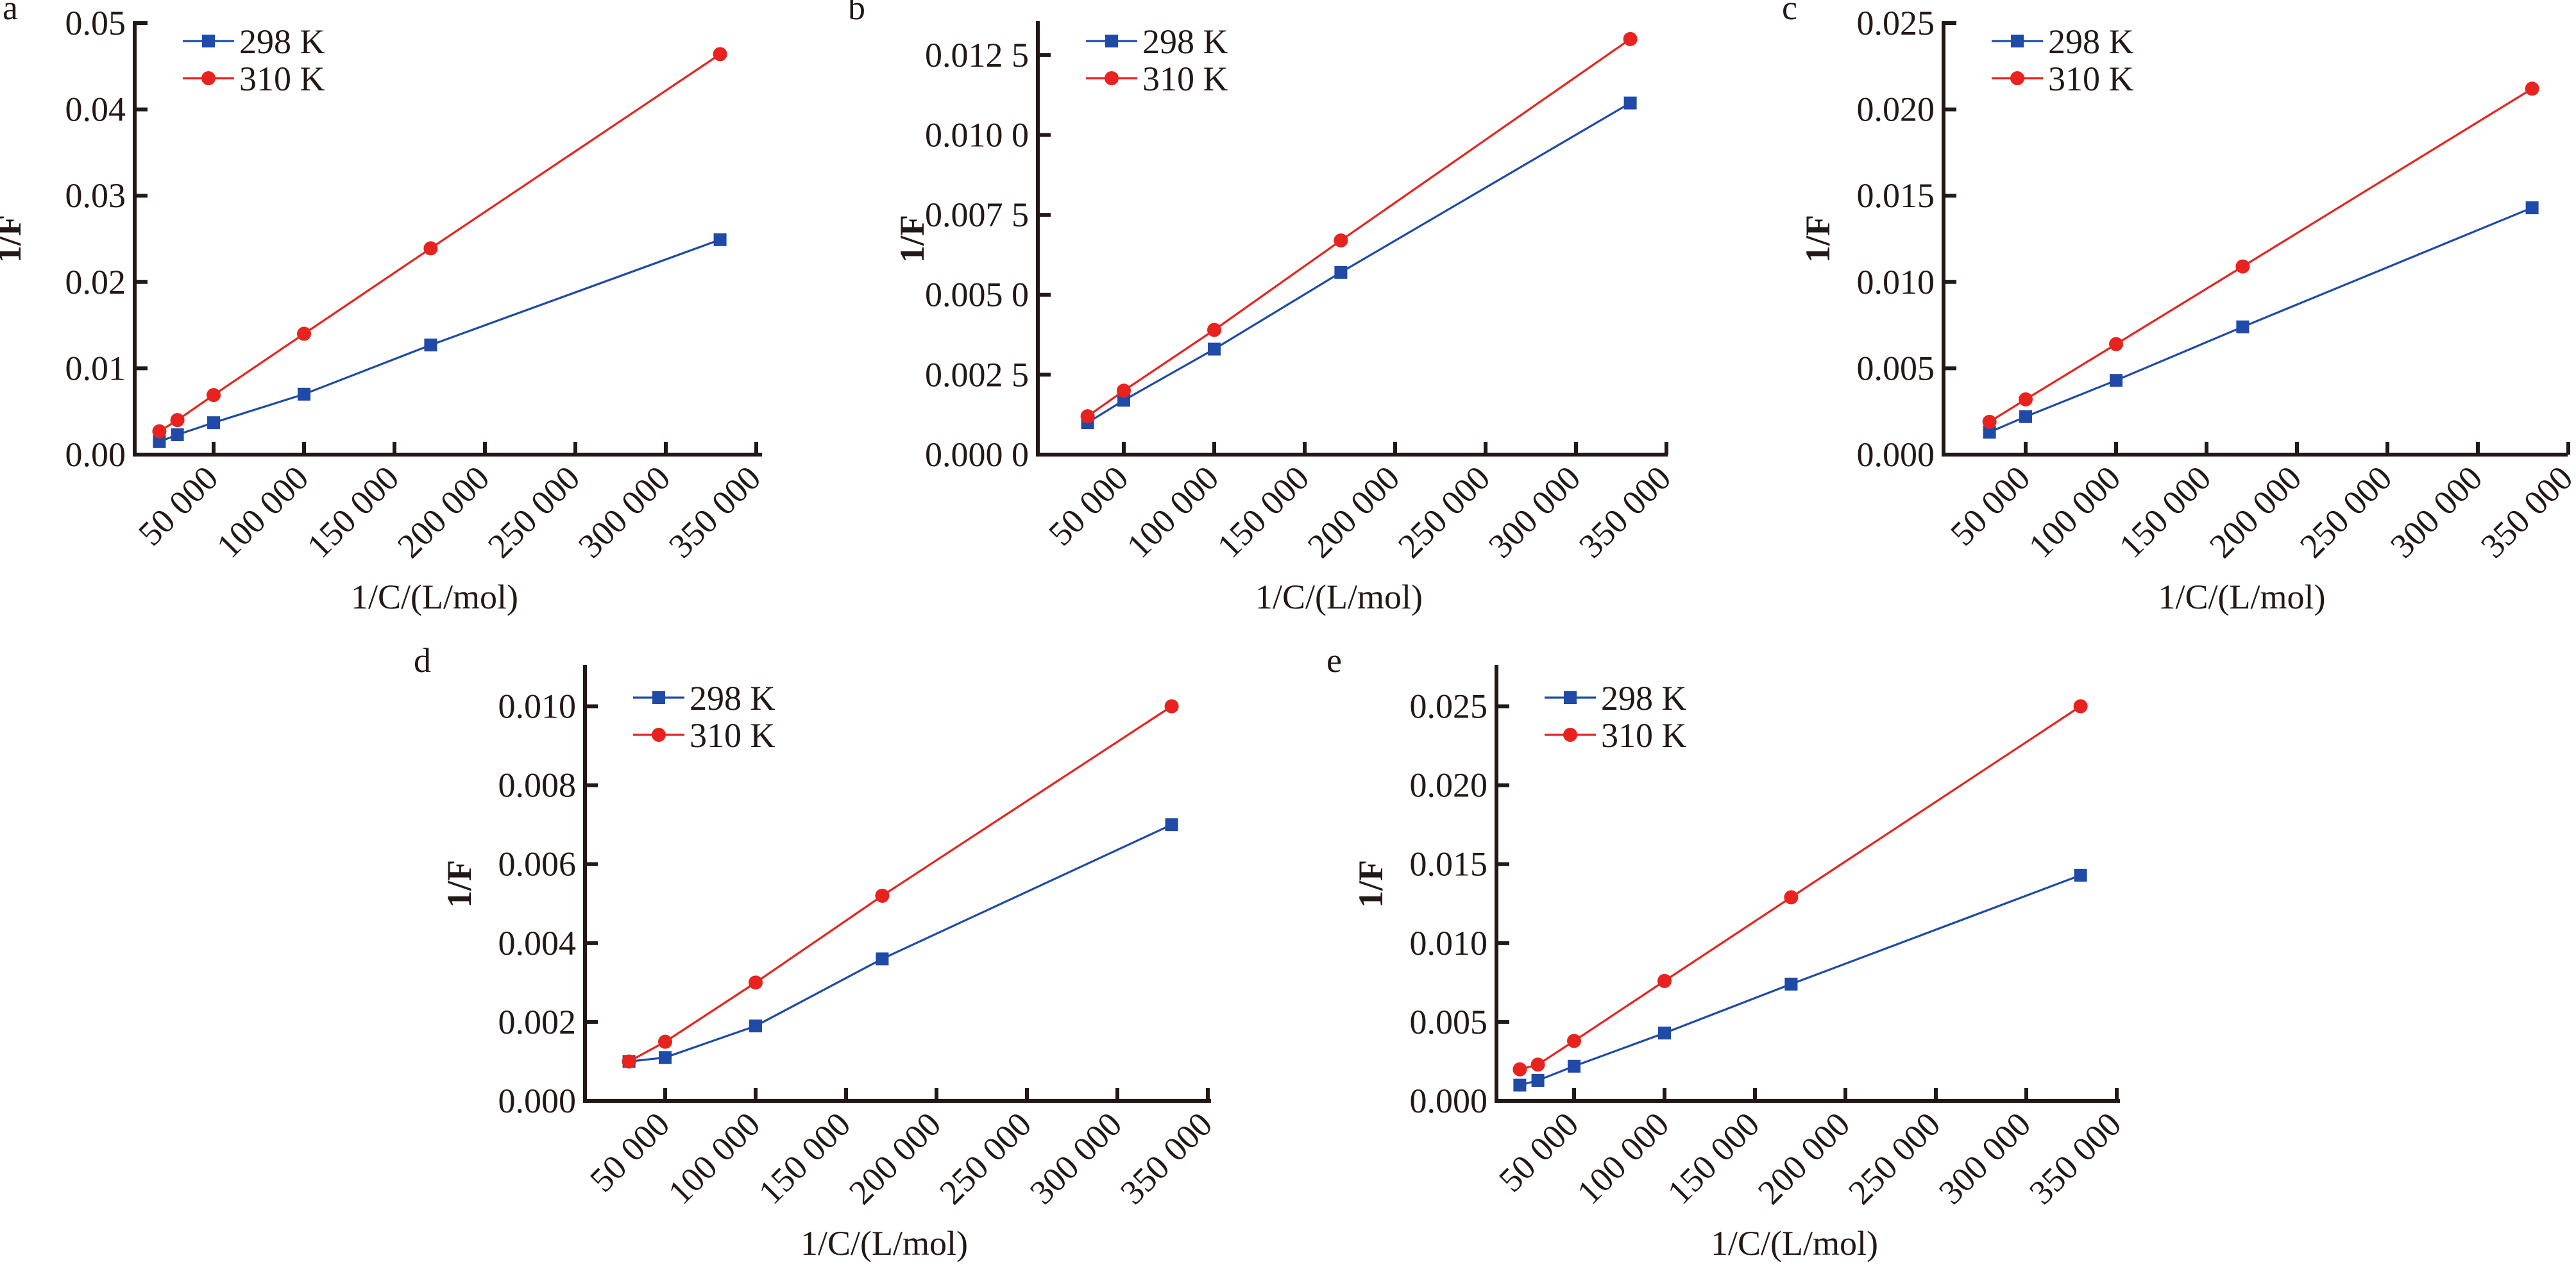  What do you see at coordinates (1449, 1022) in the screenshot?
I see `y-tick-label: 0.005` at bounding box center [1449, 1022].